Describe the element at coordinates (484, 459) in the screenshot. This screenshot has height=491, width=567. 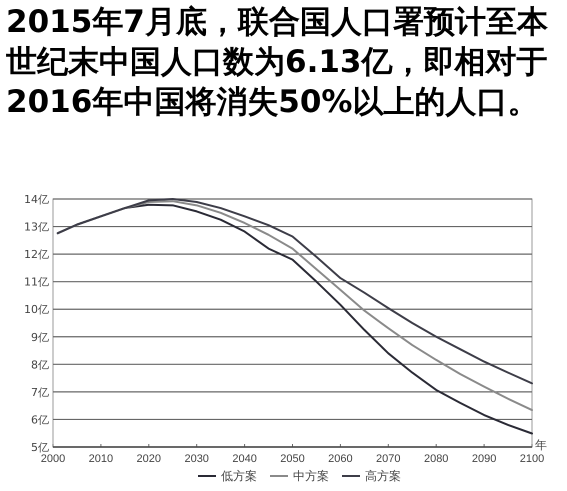
I see `x-tick-label: 2090` at that location.